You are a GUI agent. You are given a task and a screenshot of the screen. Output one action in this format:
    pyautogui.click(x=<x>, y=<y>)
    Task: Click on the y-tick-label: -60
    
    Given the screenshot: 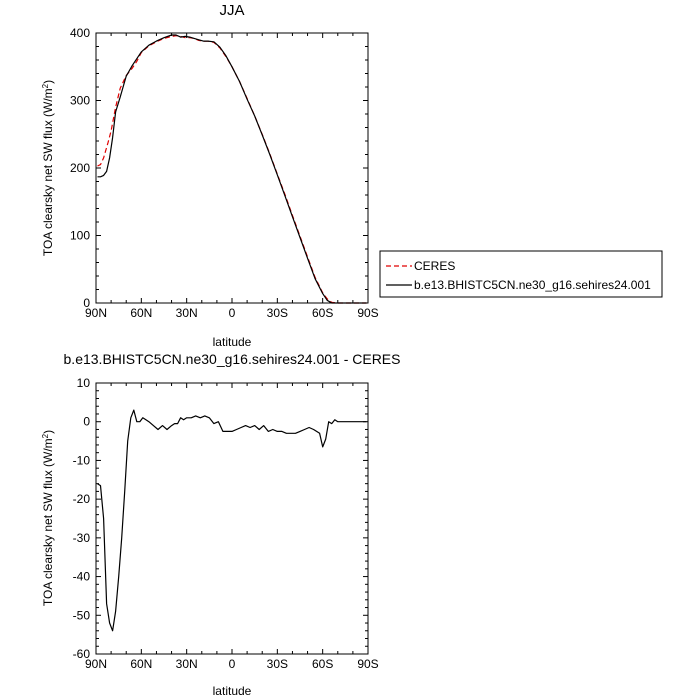 What is the action you would take?
    pyautogui.click(x=82, y=654)
    